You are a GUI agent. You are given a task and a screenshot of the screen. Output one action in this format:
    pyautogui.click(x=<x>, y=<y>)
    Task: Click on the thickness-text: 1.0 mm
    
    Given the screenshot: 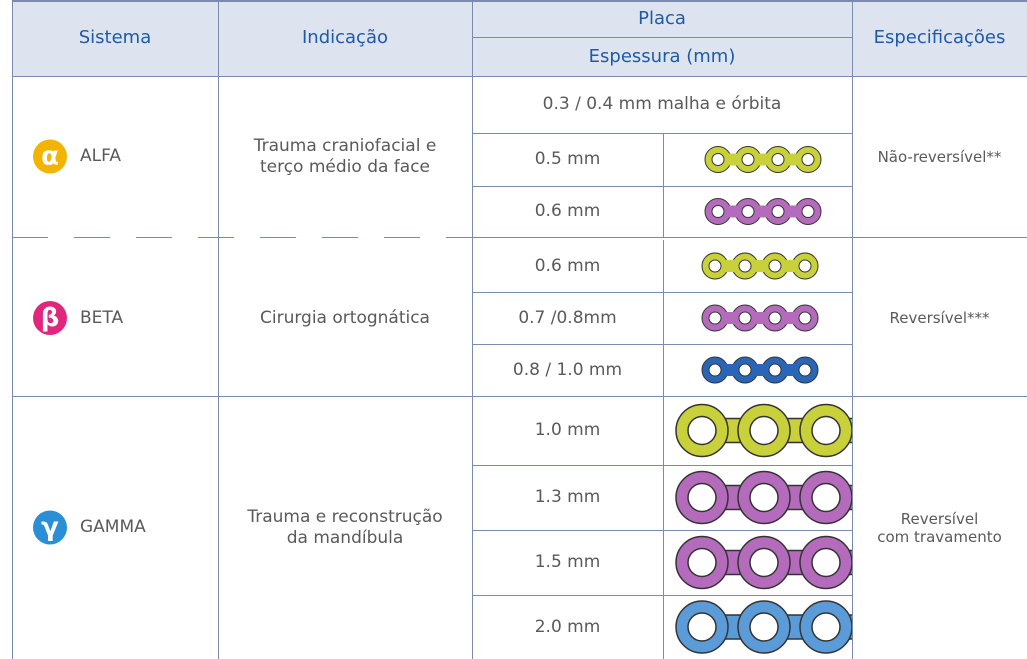 What is the action you would take?
    pyautogui.click(x=567, y=430)
    